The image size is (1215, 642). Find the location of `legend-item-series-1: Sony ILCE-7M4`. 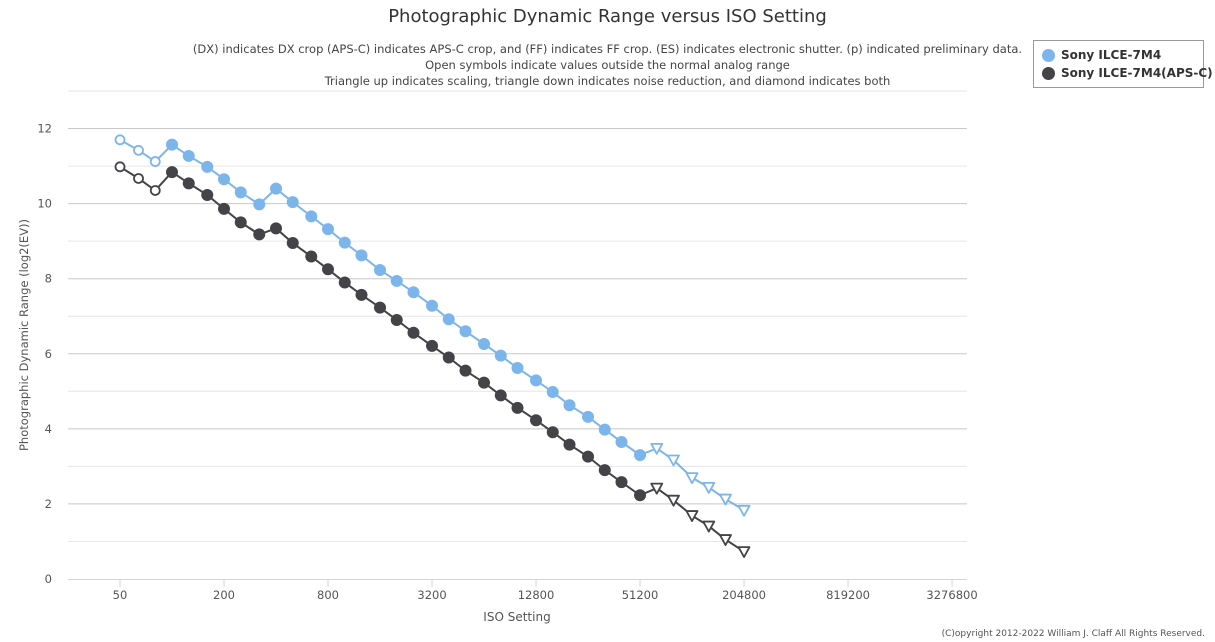

legend-item-series-1: Sony ILCE-7M4 is located at coordinates (1101, 55).